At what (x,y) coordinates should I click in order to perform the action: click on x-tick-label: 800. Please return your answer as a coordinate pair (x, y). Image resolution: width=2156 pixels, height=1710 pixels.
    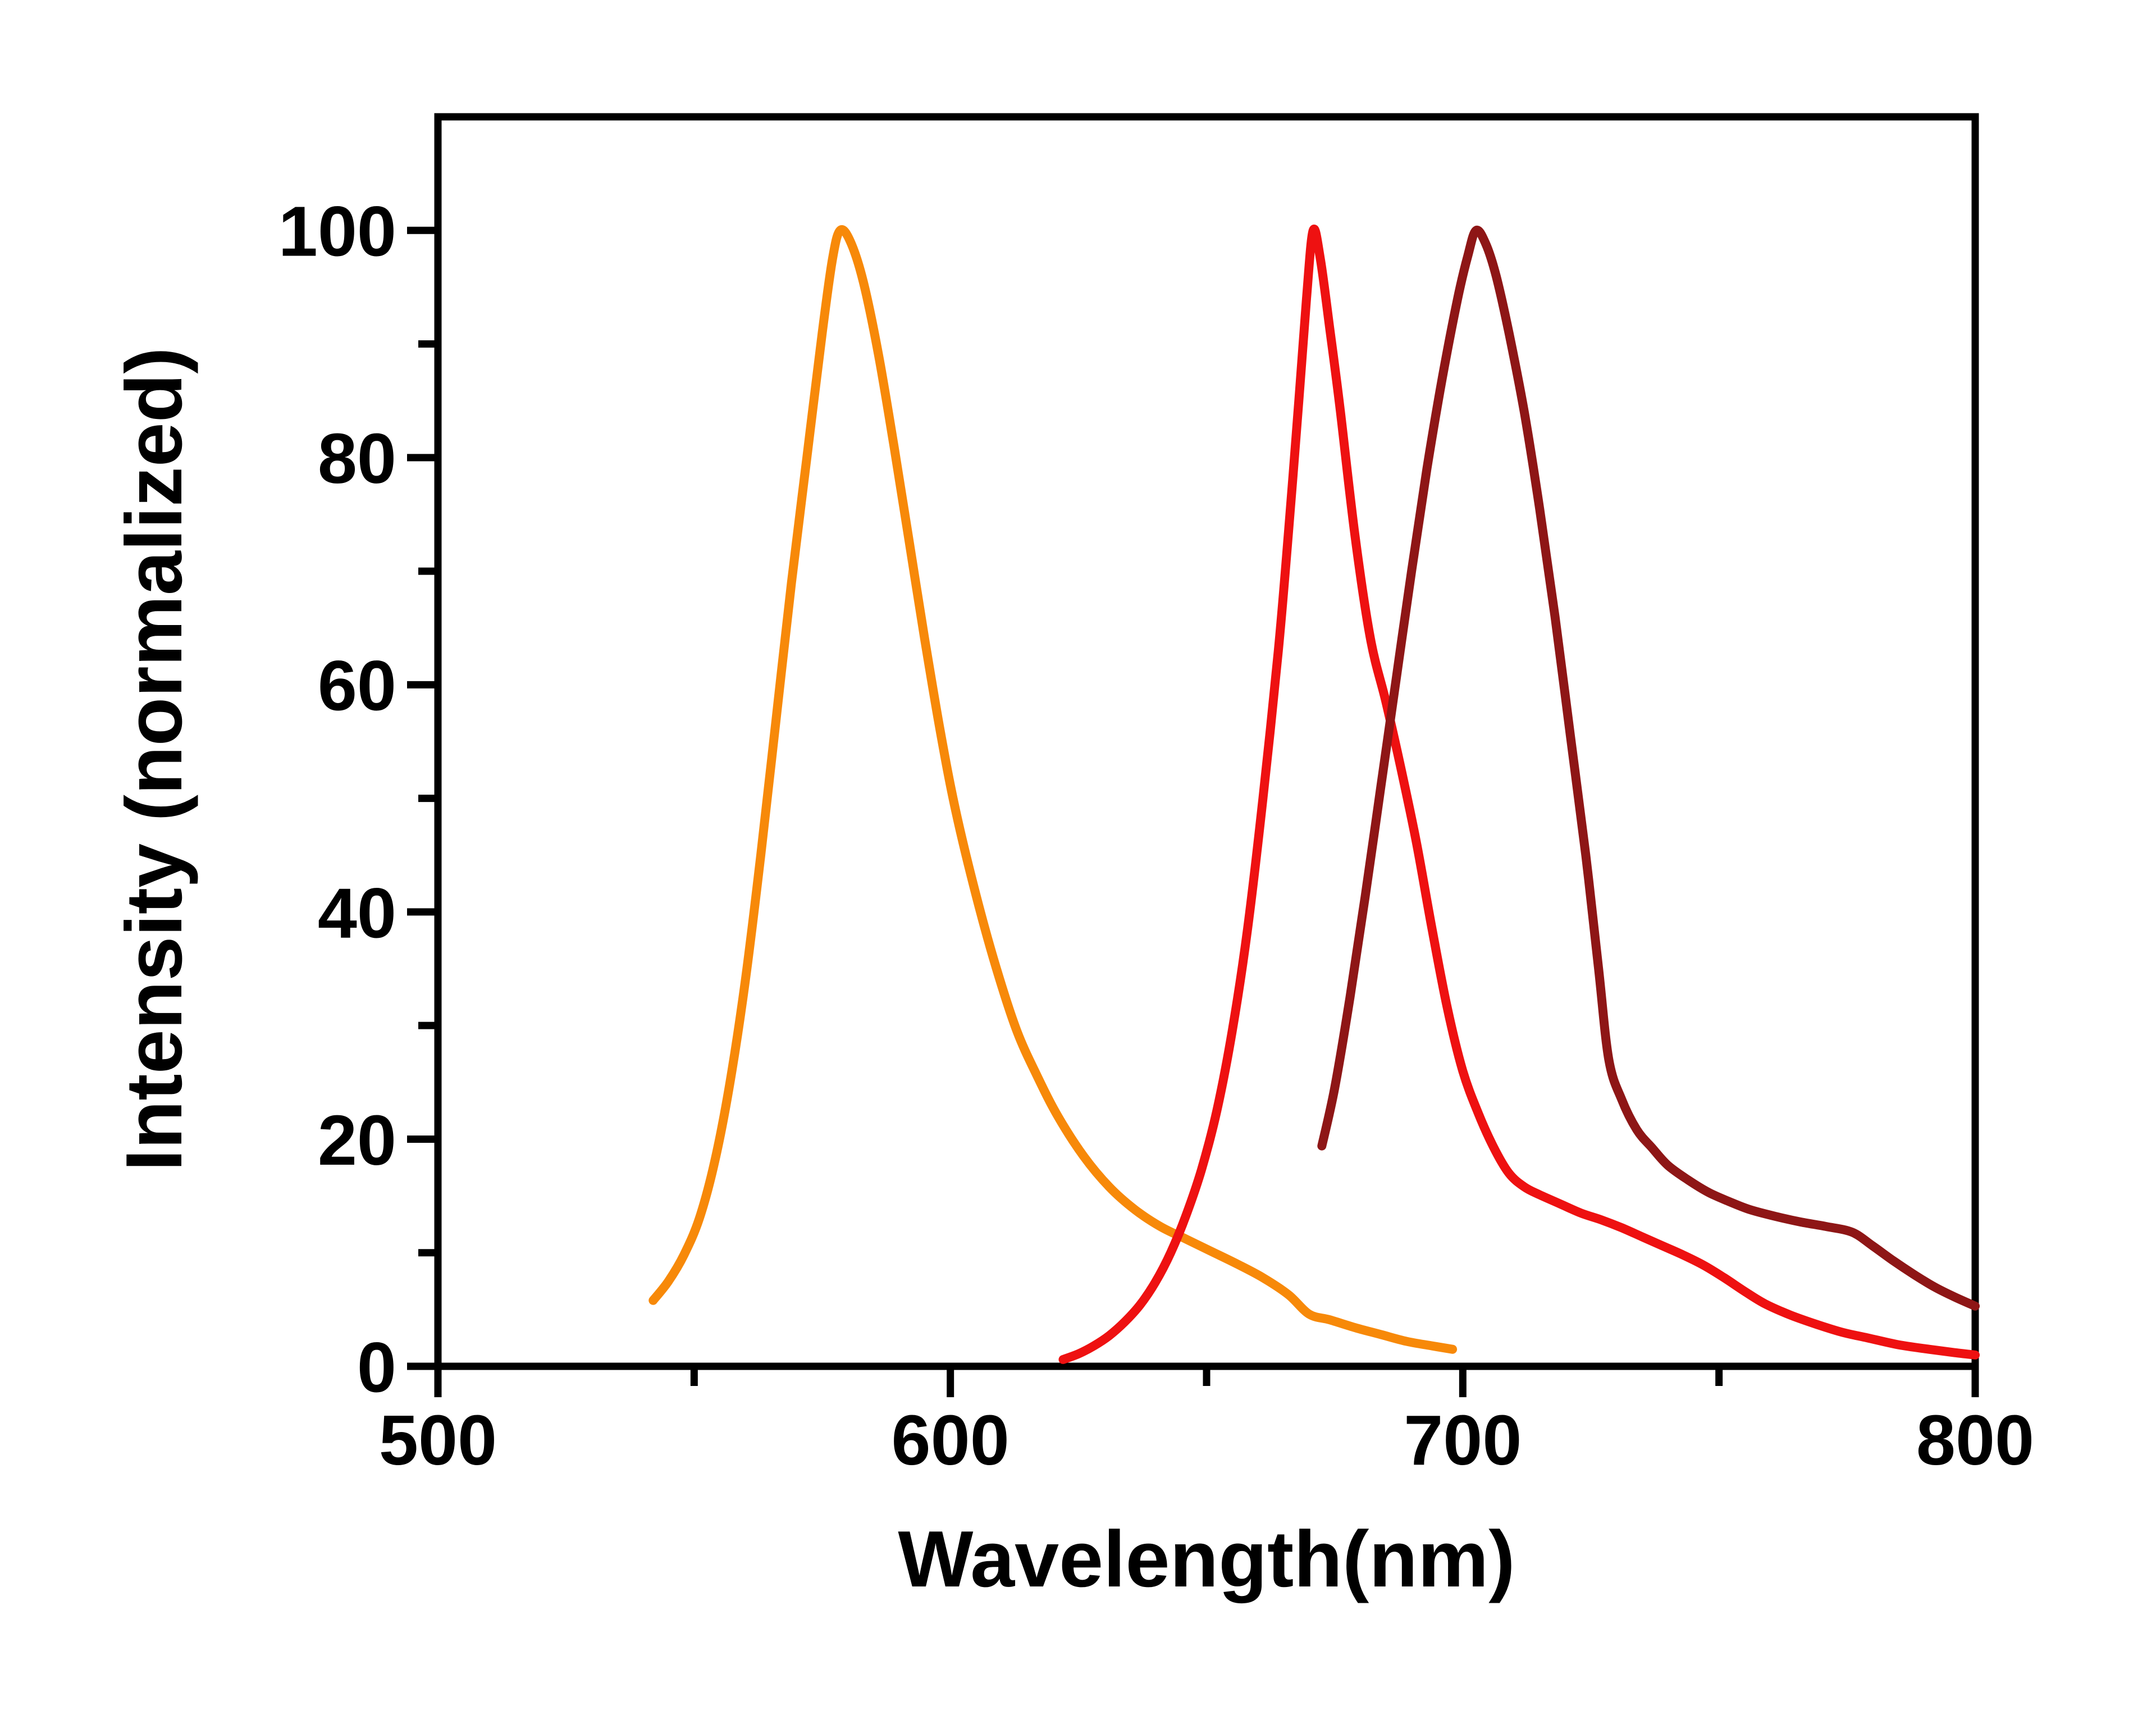
    Looking at the image, I should click on (1975, 1440).